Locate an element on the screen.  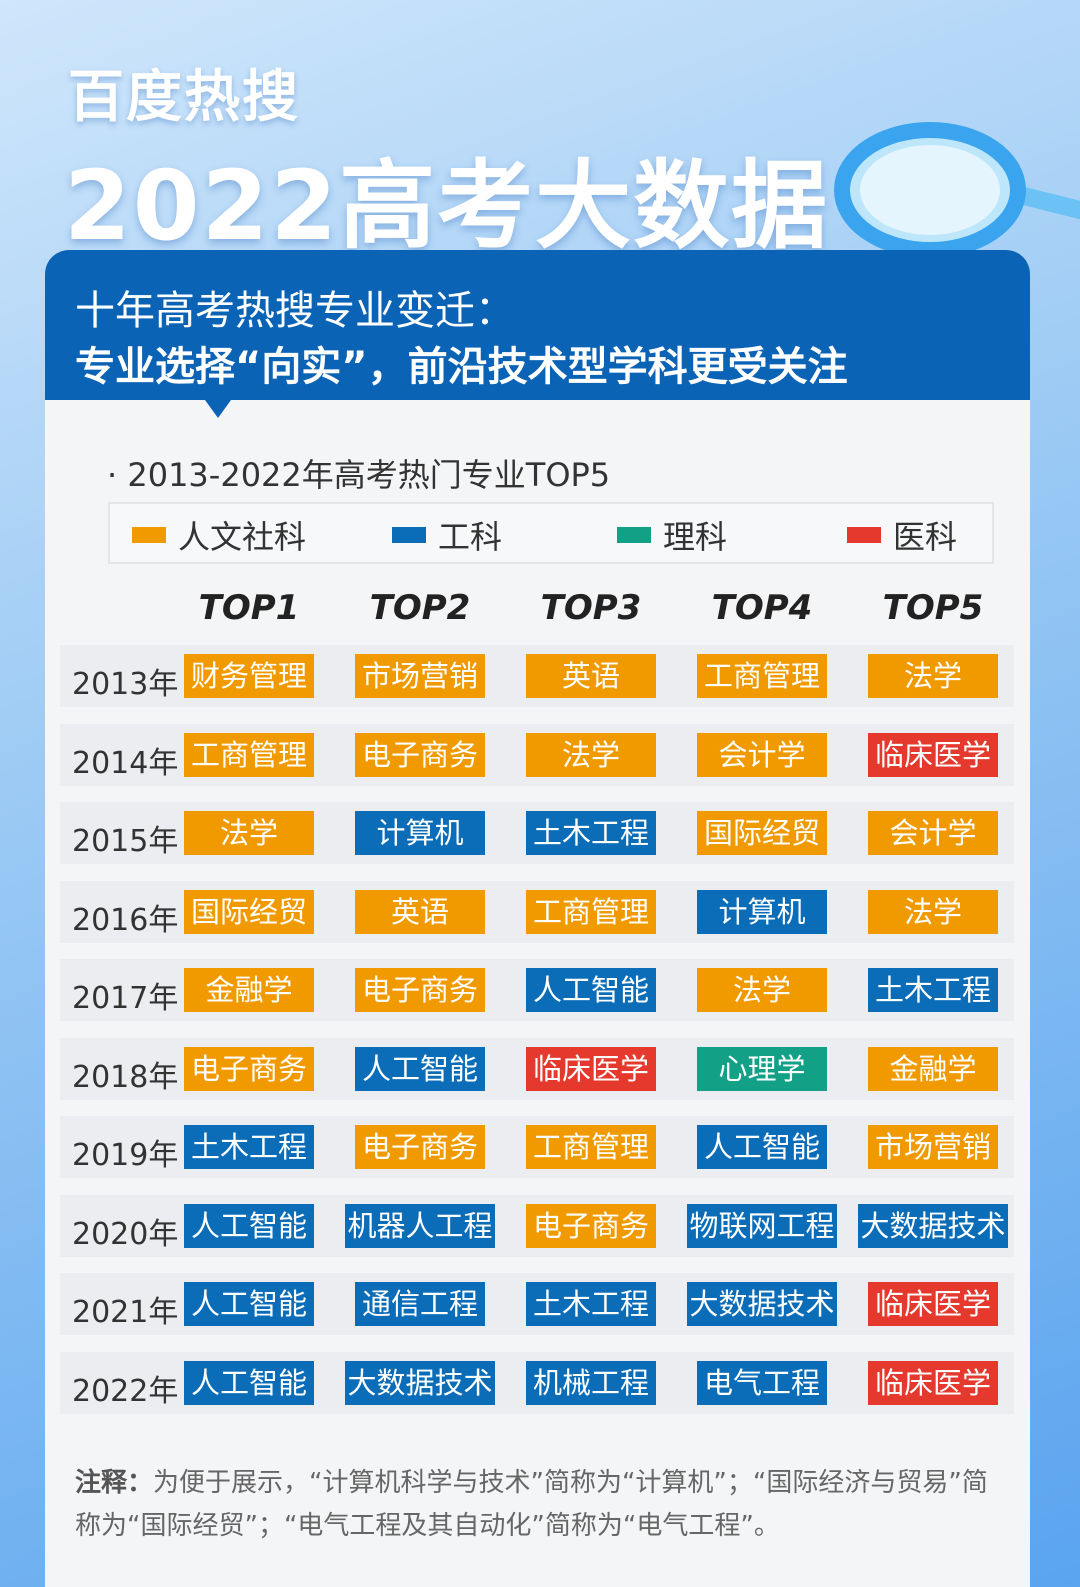
column-header: TOP3 is located at coordinates (591, 608).